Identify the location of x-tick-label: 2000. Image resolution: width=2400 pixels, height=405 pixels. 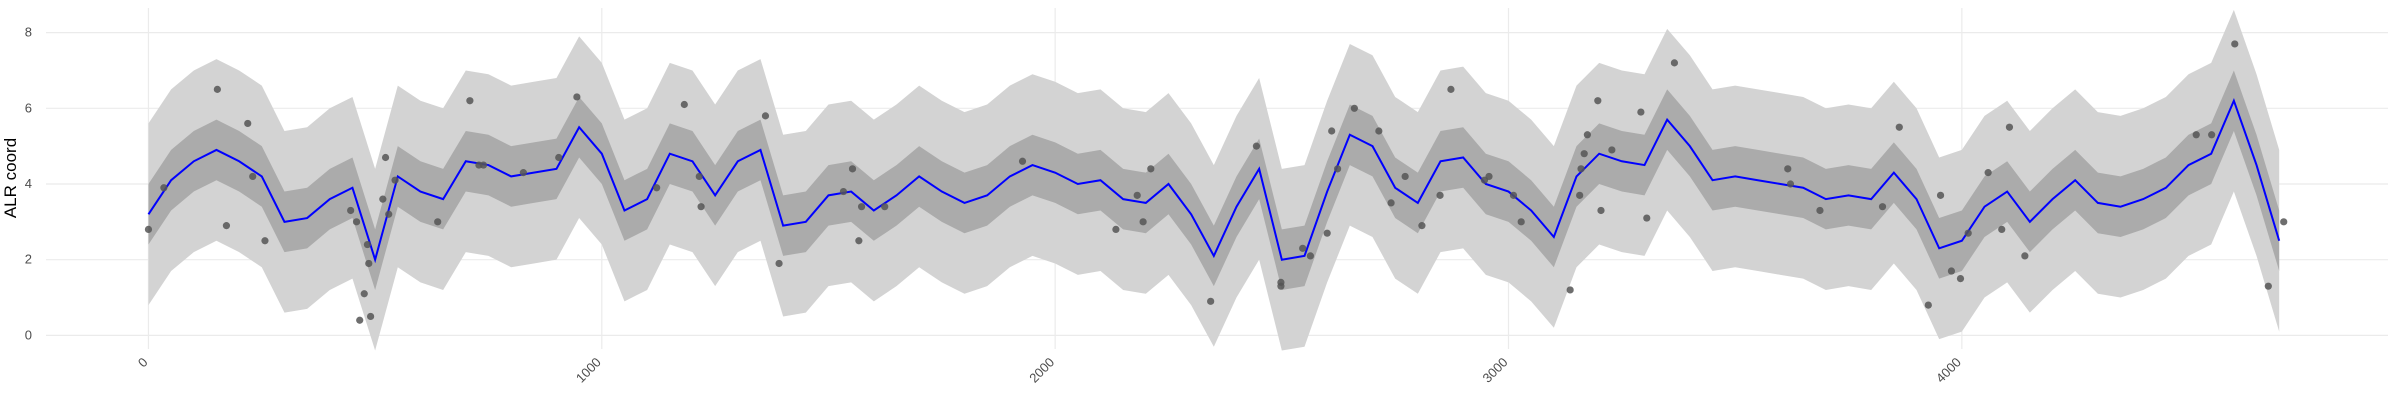
(1041, 370).